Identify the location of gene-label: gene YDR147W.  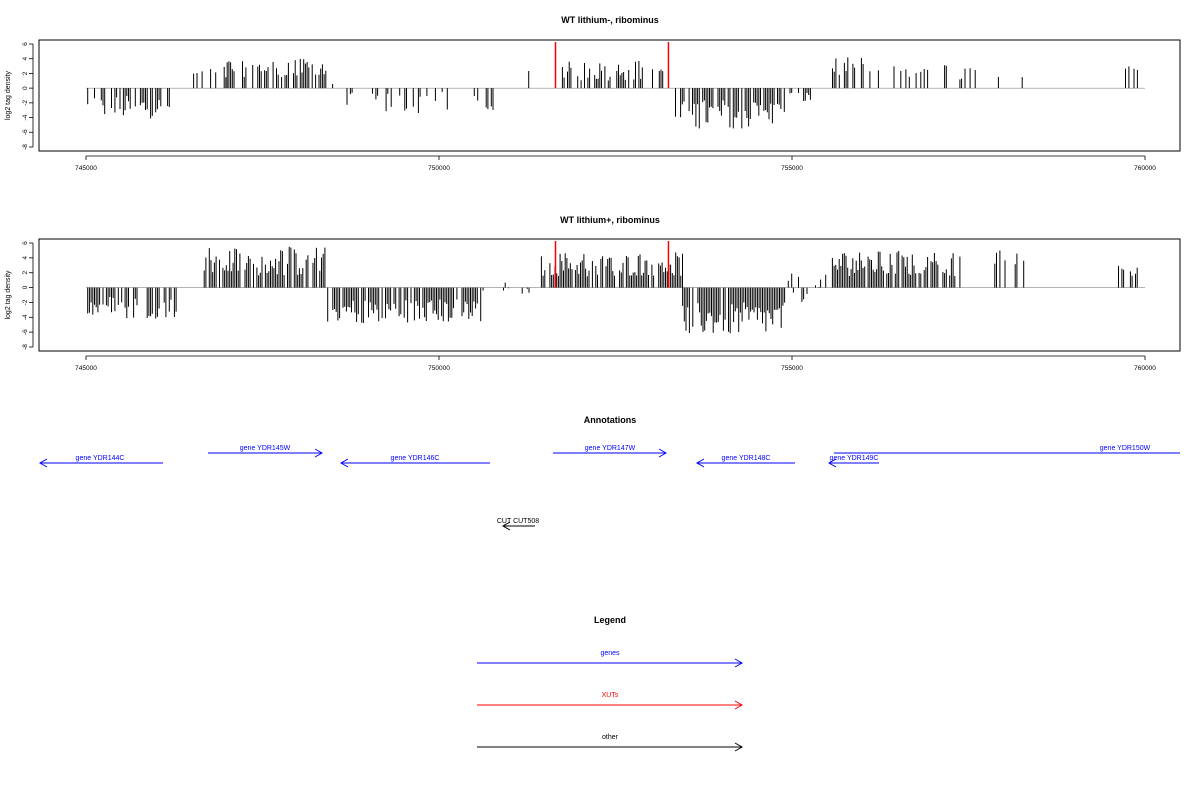
(610, 448).